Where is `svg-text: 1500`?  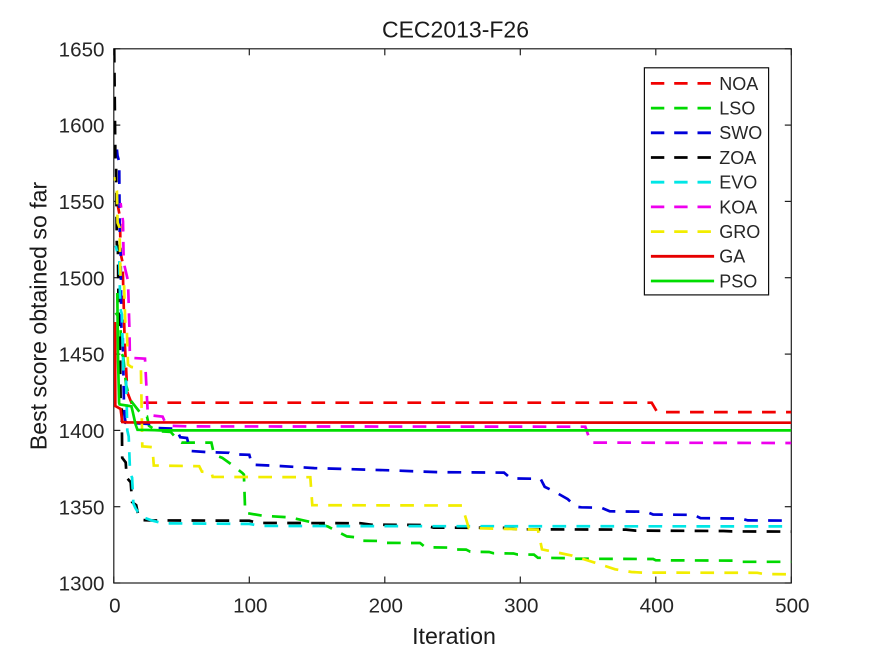 svg-text: 1500 is located at coordinates (82, 278).